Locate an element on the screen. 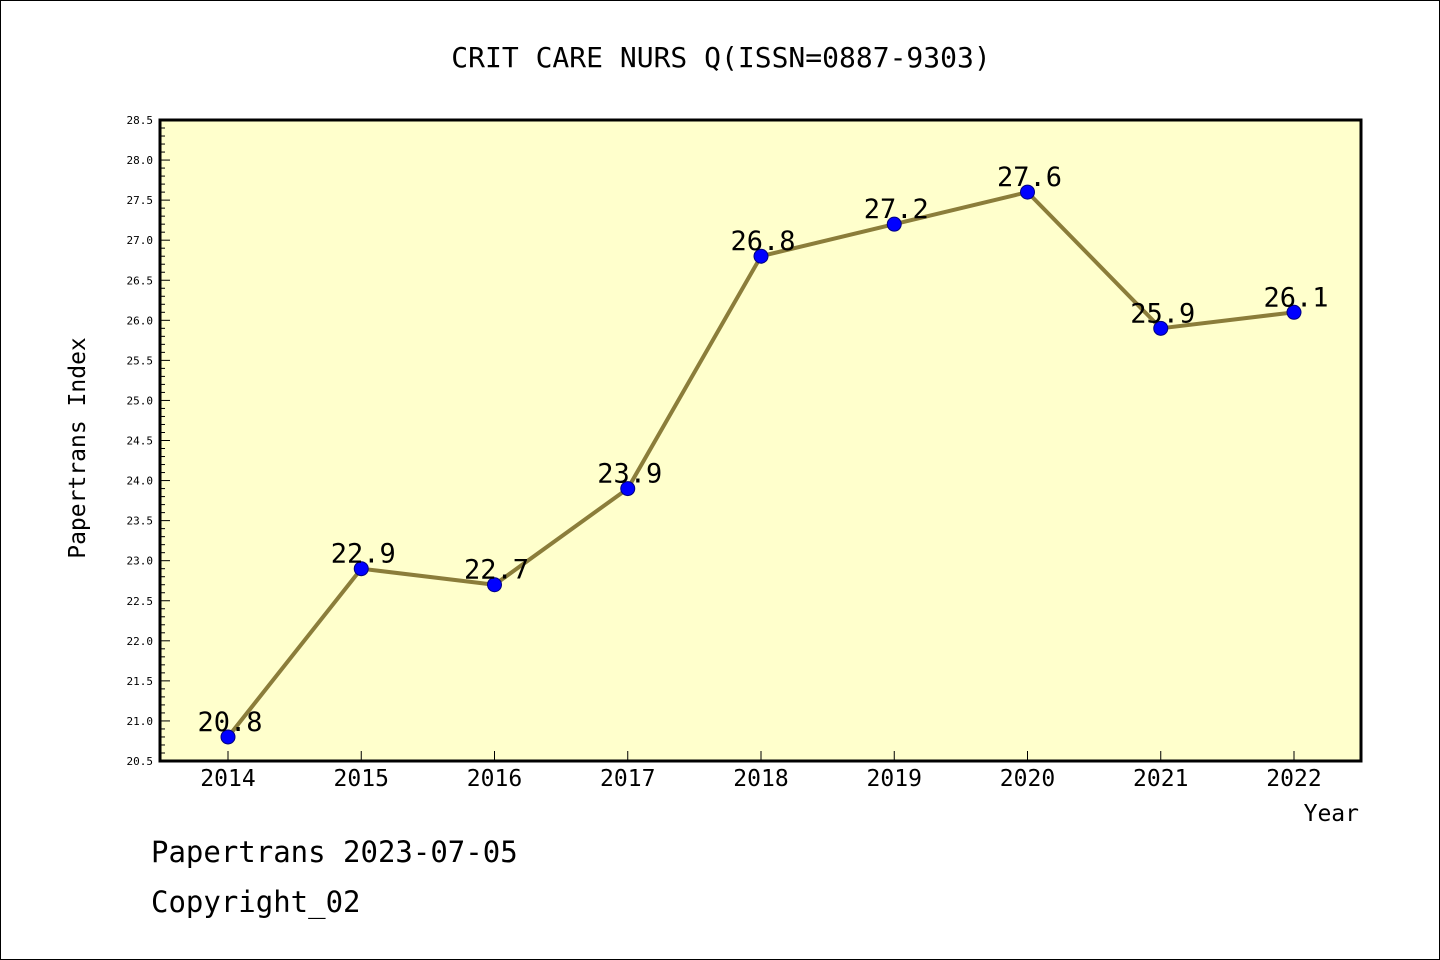 Image resolution: width=1440 pixels, height=960 pixels. y-tick-label: 26.0 is located at coordinates (140, 320).